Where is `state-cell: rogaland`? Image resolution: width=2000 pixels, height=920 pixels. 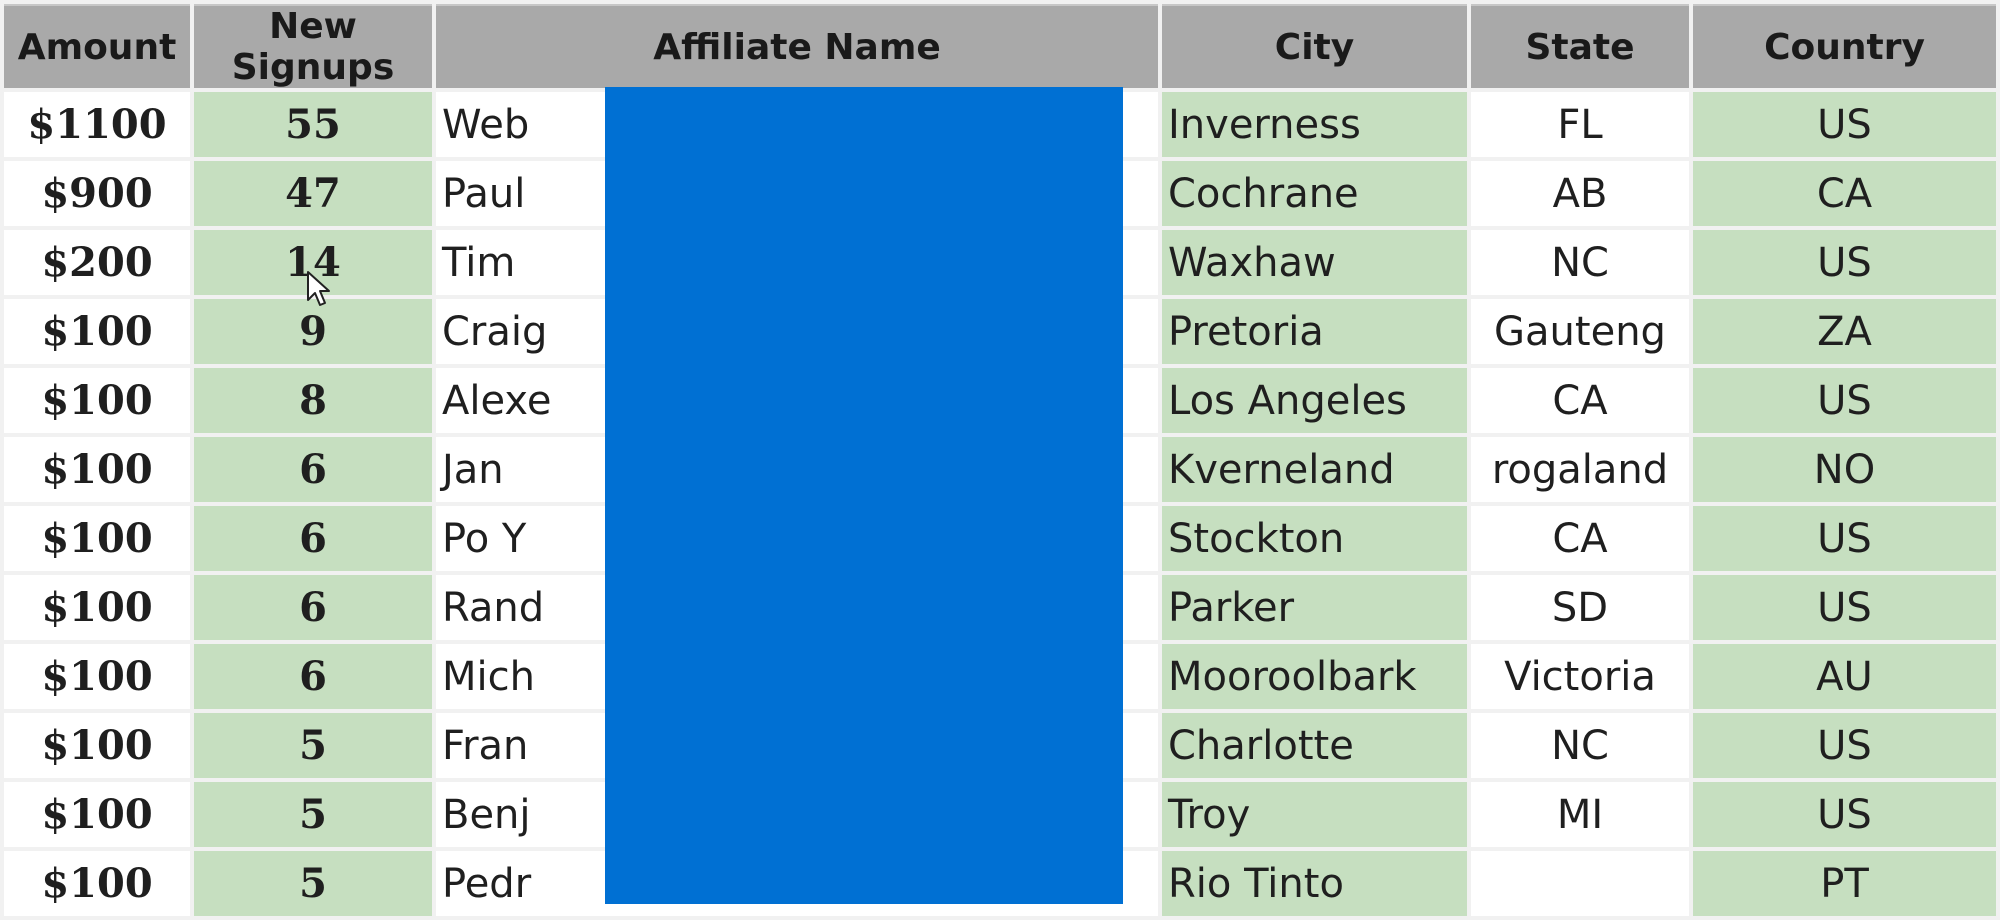
state-cell: rogaland is located at coordinates (1580, 469).